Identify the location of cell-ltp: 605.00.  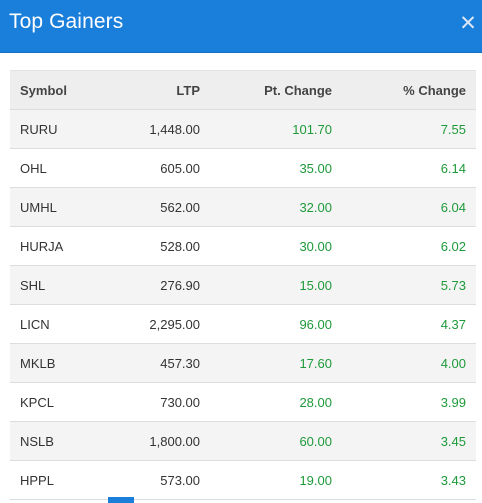
(158, 168).